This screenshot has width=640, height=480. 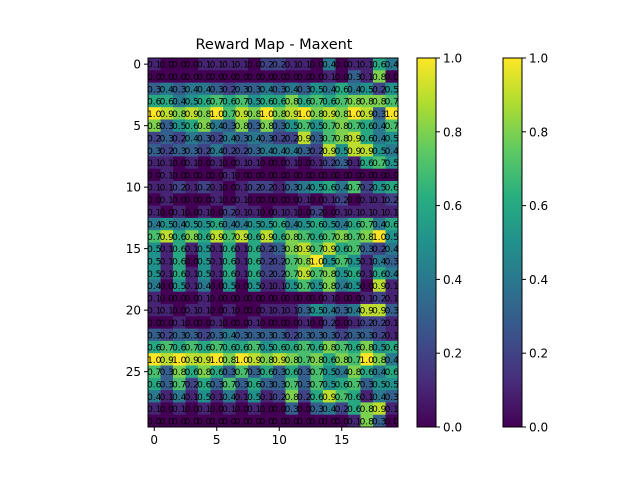 What do you see at coordinates (439, 243) in the screenshot?
I see `colorbar-1: 0.0 0.2 0.4 0.6 0.8 1.0` at bounding box center [439, 243].